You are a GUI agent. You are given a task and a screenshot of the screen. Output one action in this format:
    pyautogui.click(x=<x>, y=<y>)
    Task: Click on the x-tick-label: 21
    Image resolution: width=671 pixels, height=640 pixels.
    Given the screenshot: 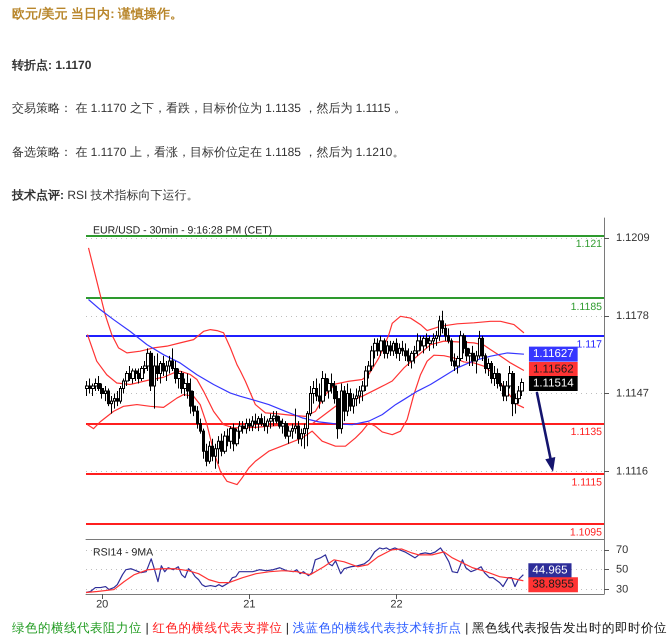 What is the action you would take?
    pyautogui.click(x=249, y=604)
    